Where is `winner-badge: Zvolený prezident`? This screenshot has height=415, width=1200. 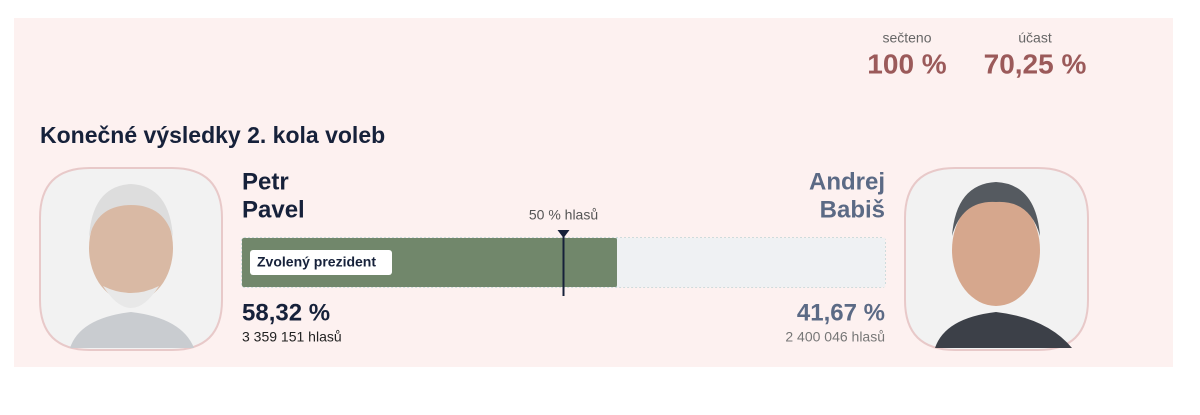
winner-badge: Zvolený prezident is located at coordinates (316, 262).